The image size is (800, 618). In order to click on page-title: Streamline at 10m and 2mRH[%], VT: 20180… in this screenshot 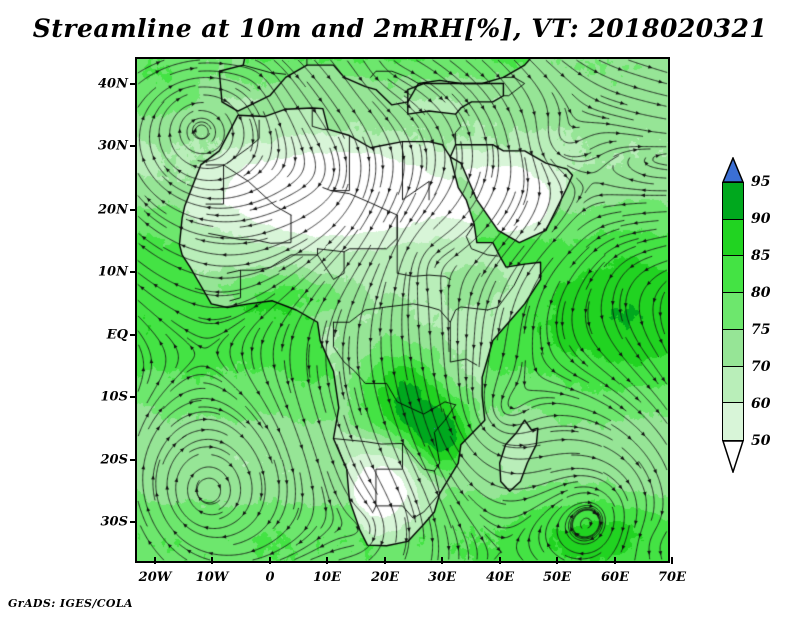, I will do `click(400, 28)`.